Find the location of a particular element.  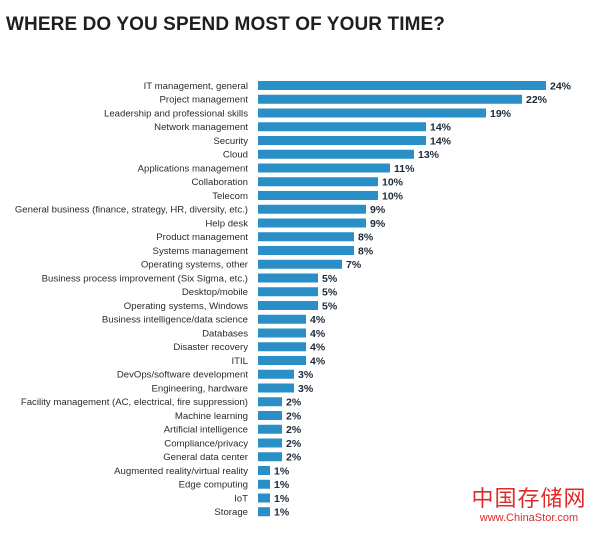

category-label: Edge computing is located at coordinates (213, 485).